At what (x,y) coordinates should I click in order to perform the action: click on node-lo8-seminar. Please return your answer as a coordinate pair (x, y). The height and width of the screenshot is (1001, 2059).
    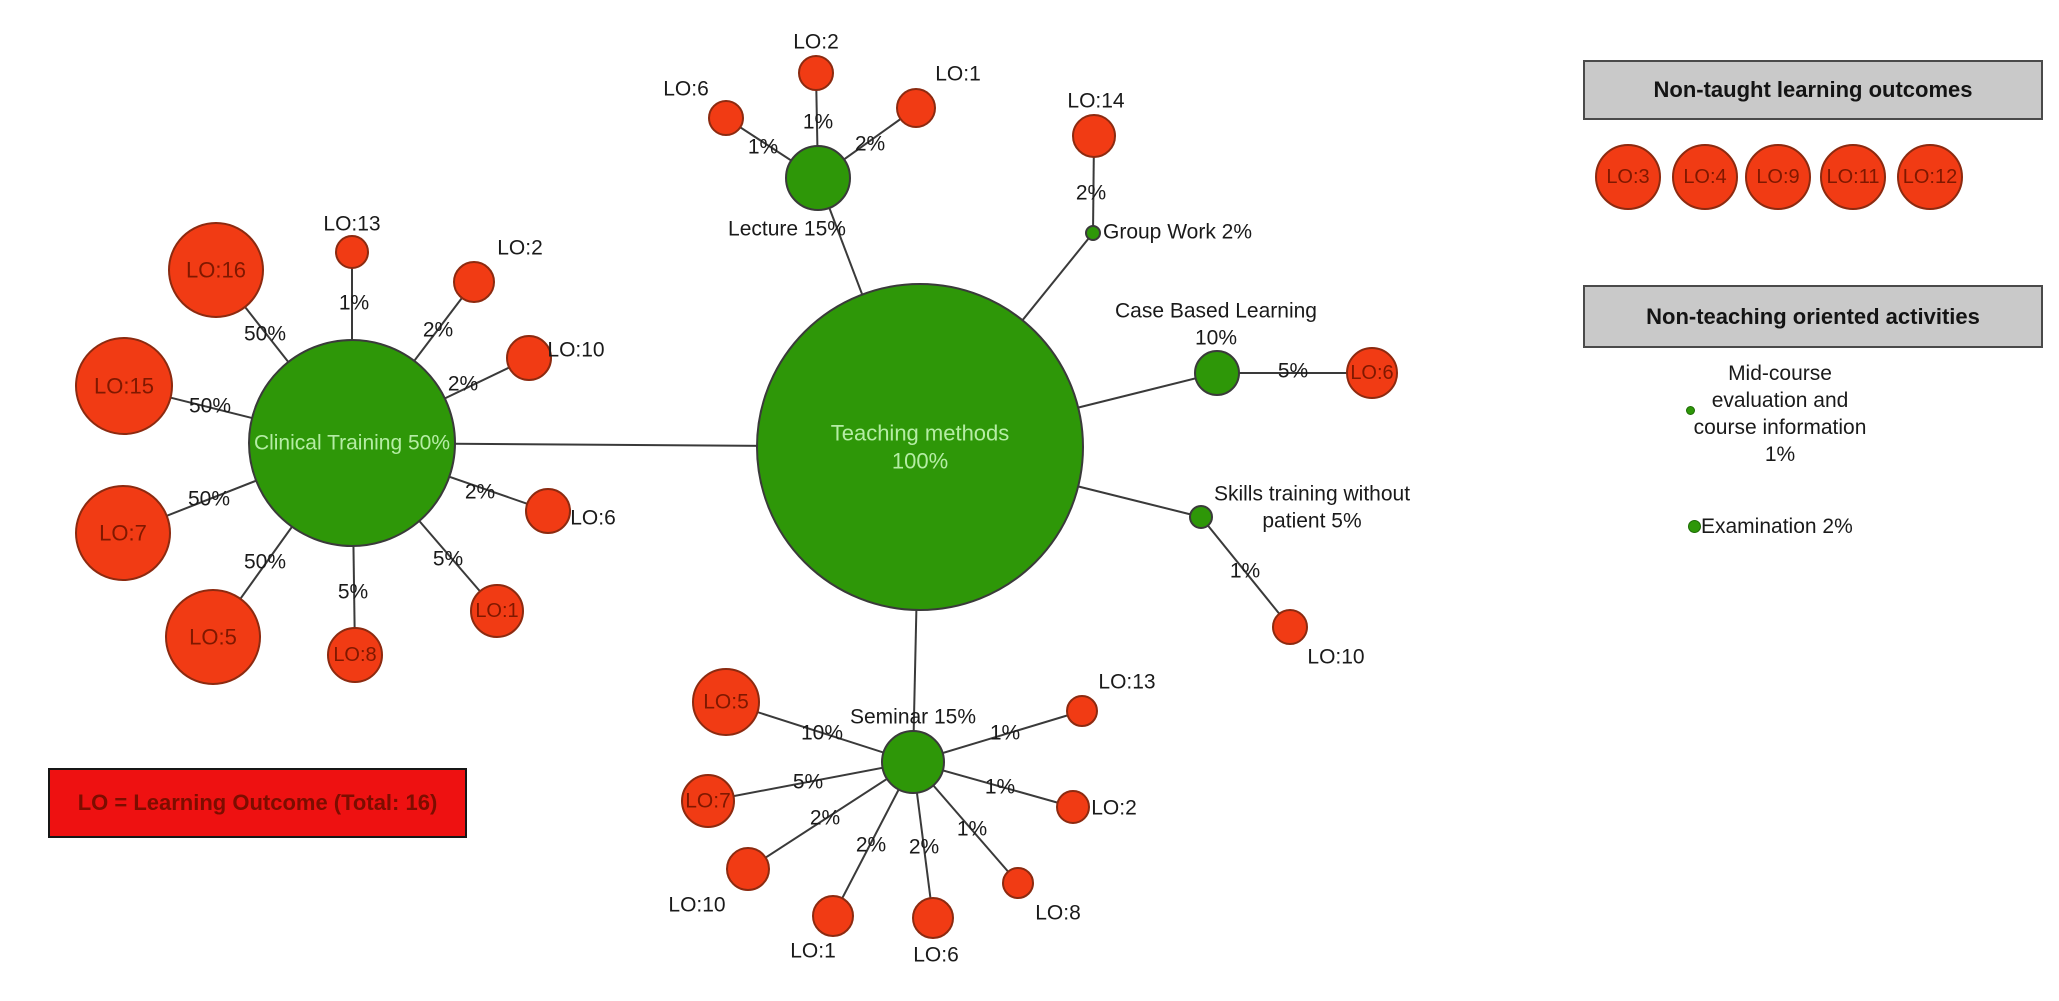
    Looking at the image, I should click on (1018, 883).